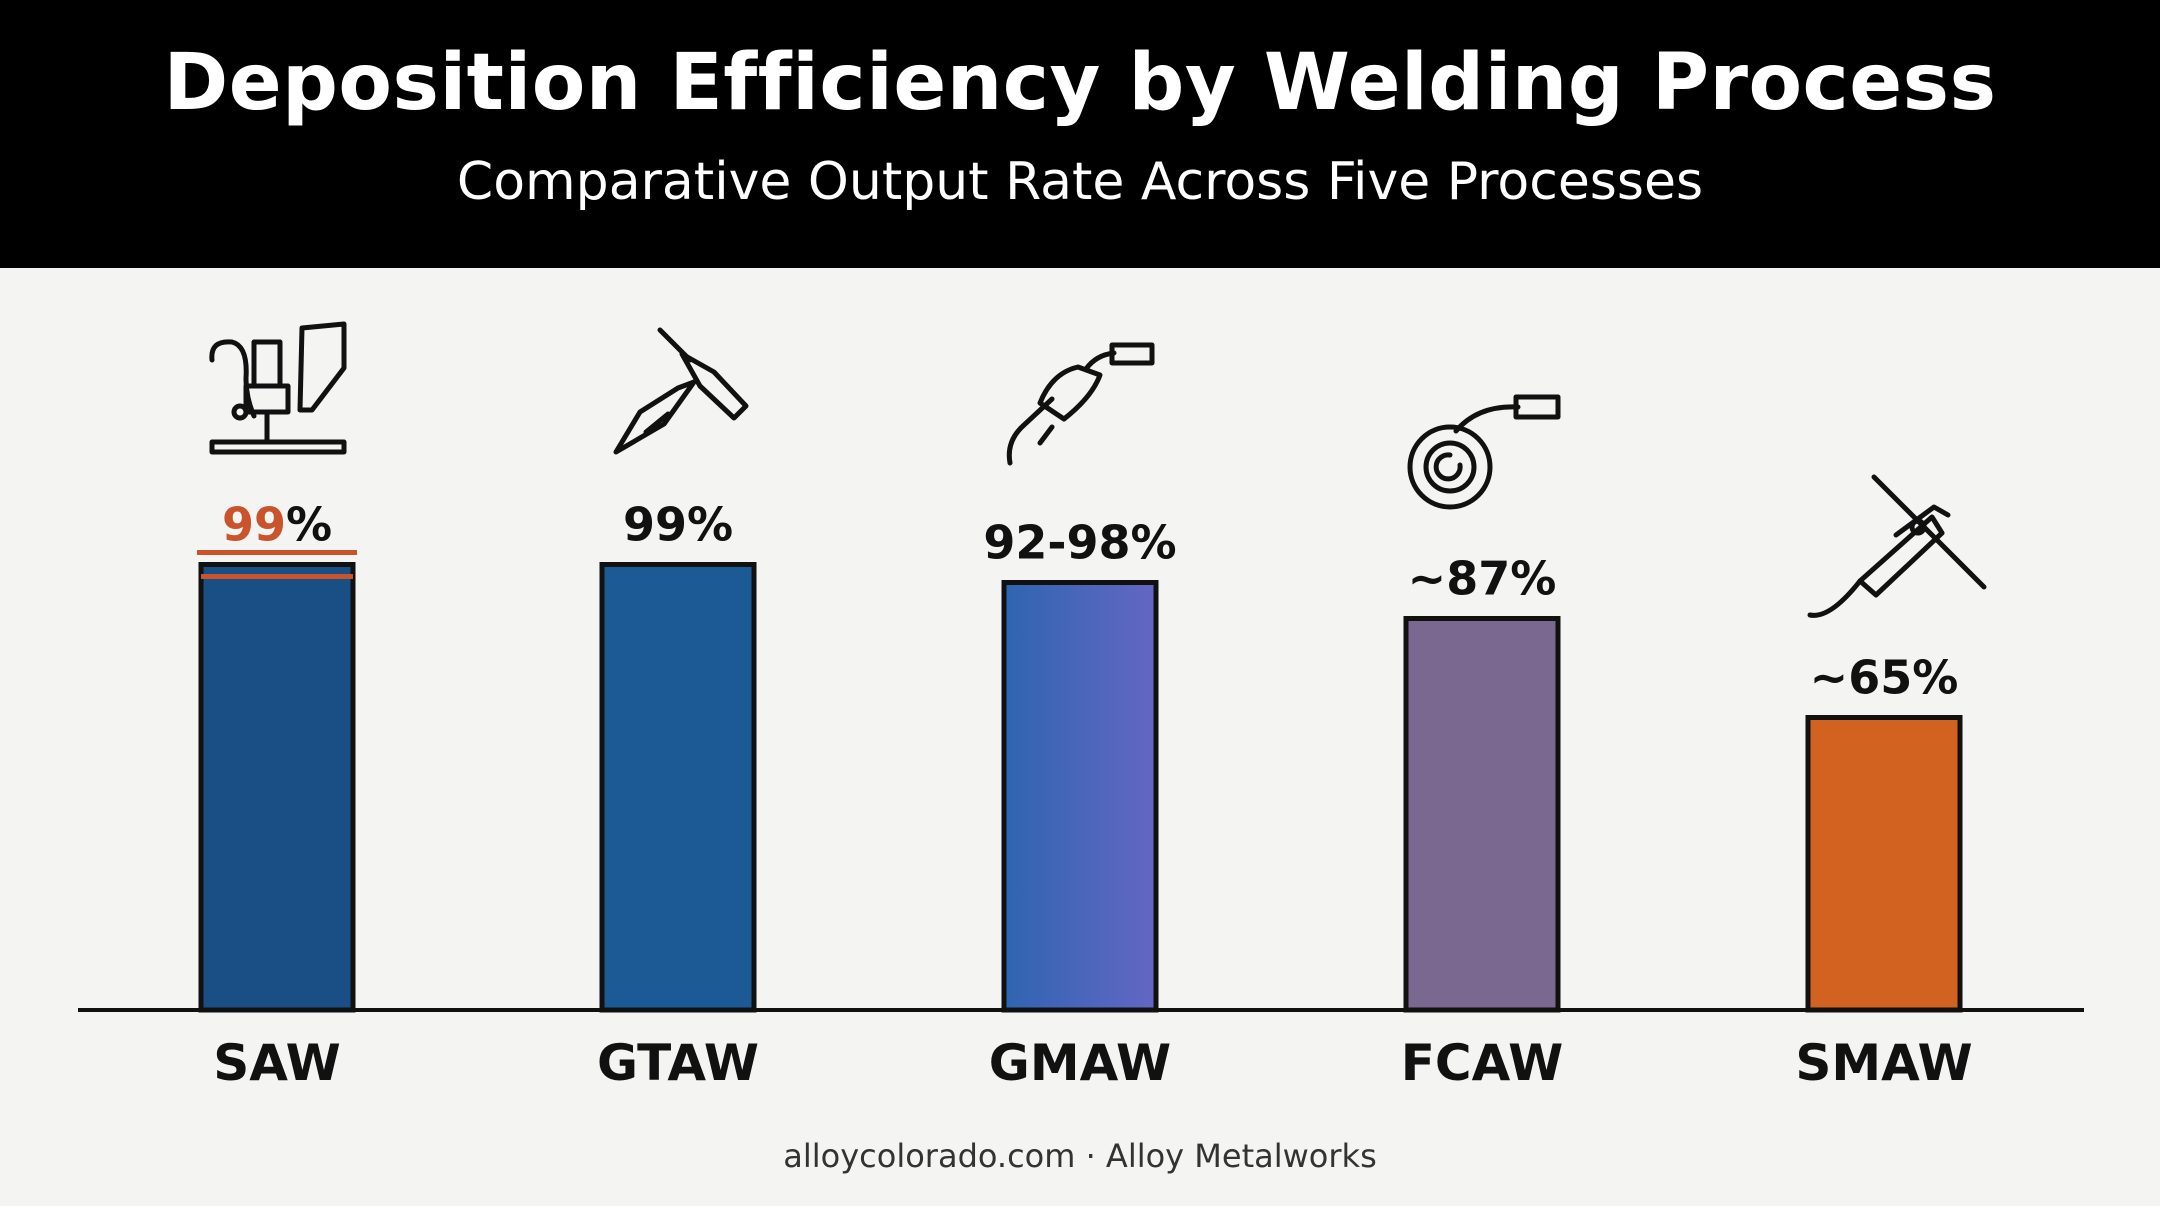 This screenshot has height=1206, width=2160. Describe the element at coordinates (277, 1063) in the screenshot. I see `category-label-saw: SAW` at that location.